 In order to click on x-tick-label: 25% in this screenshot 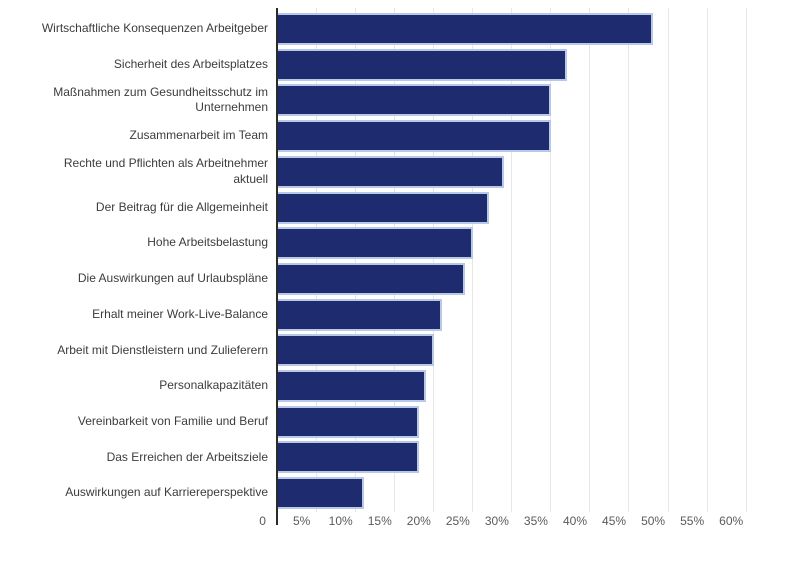, I will do `click(457, 521)`.